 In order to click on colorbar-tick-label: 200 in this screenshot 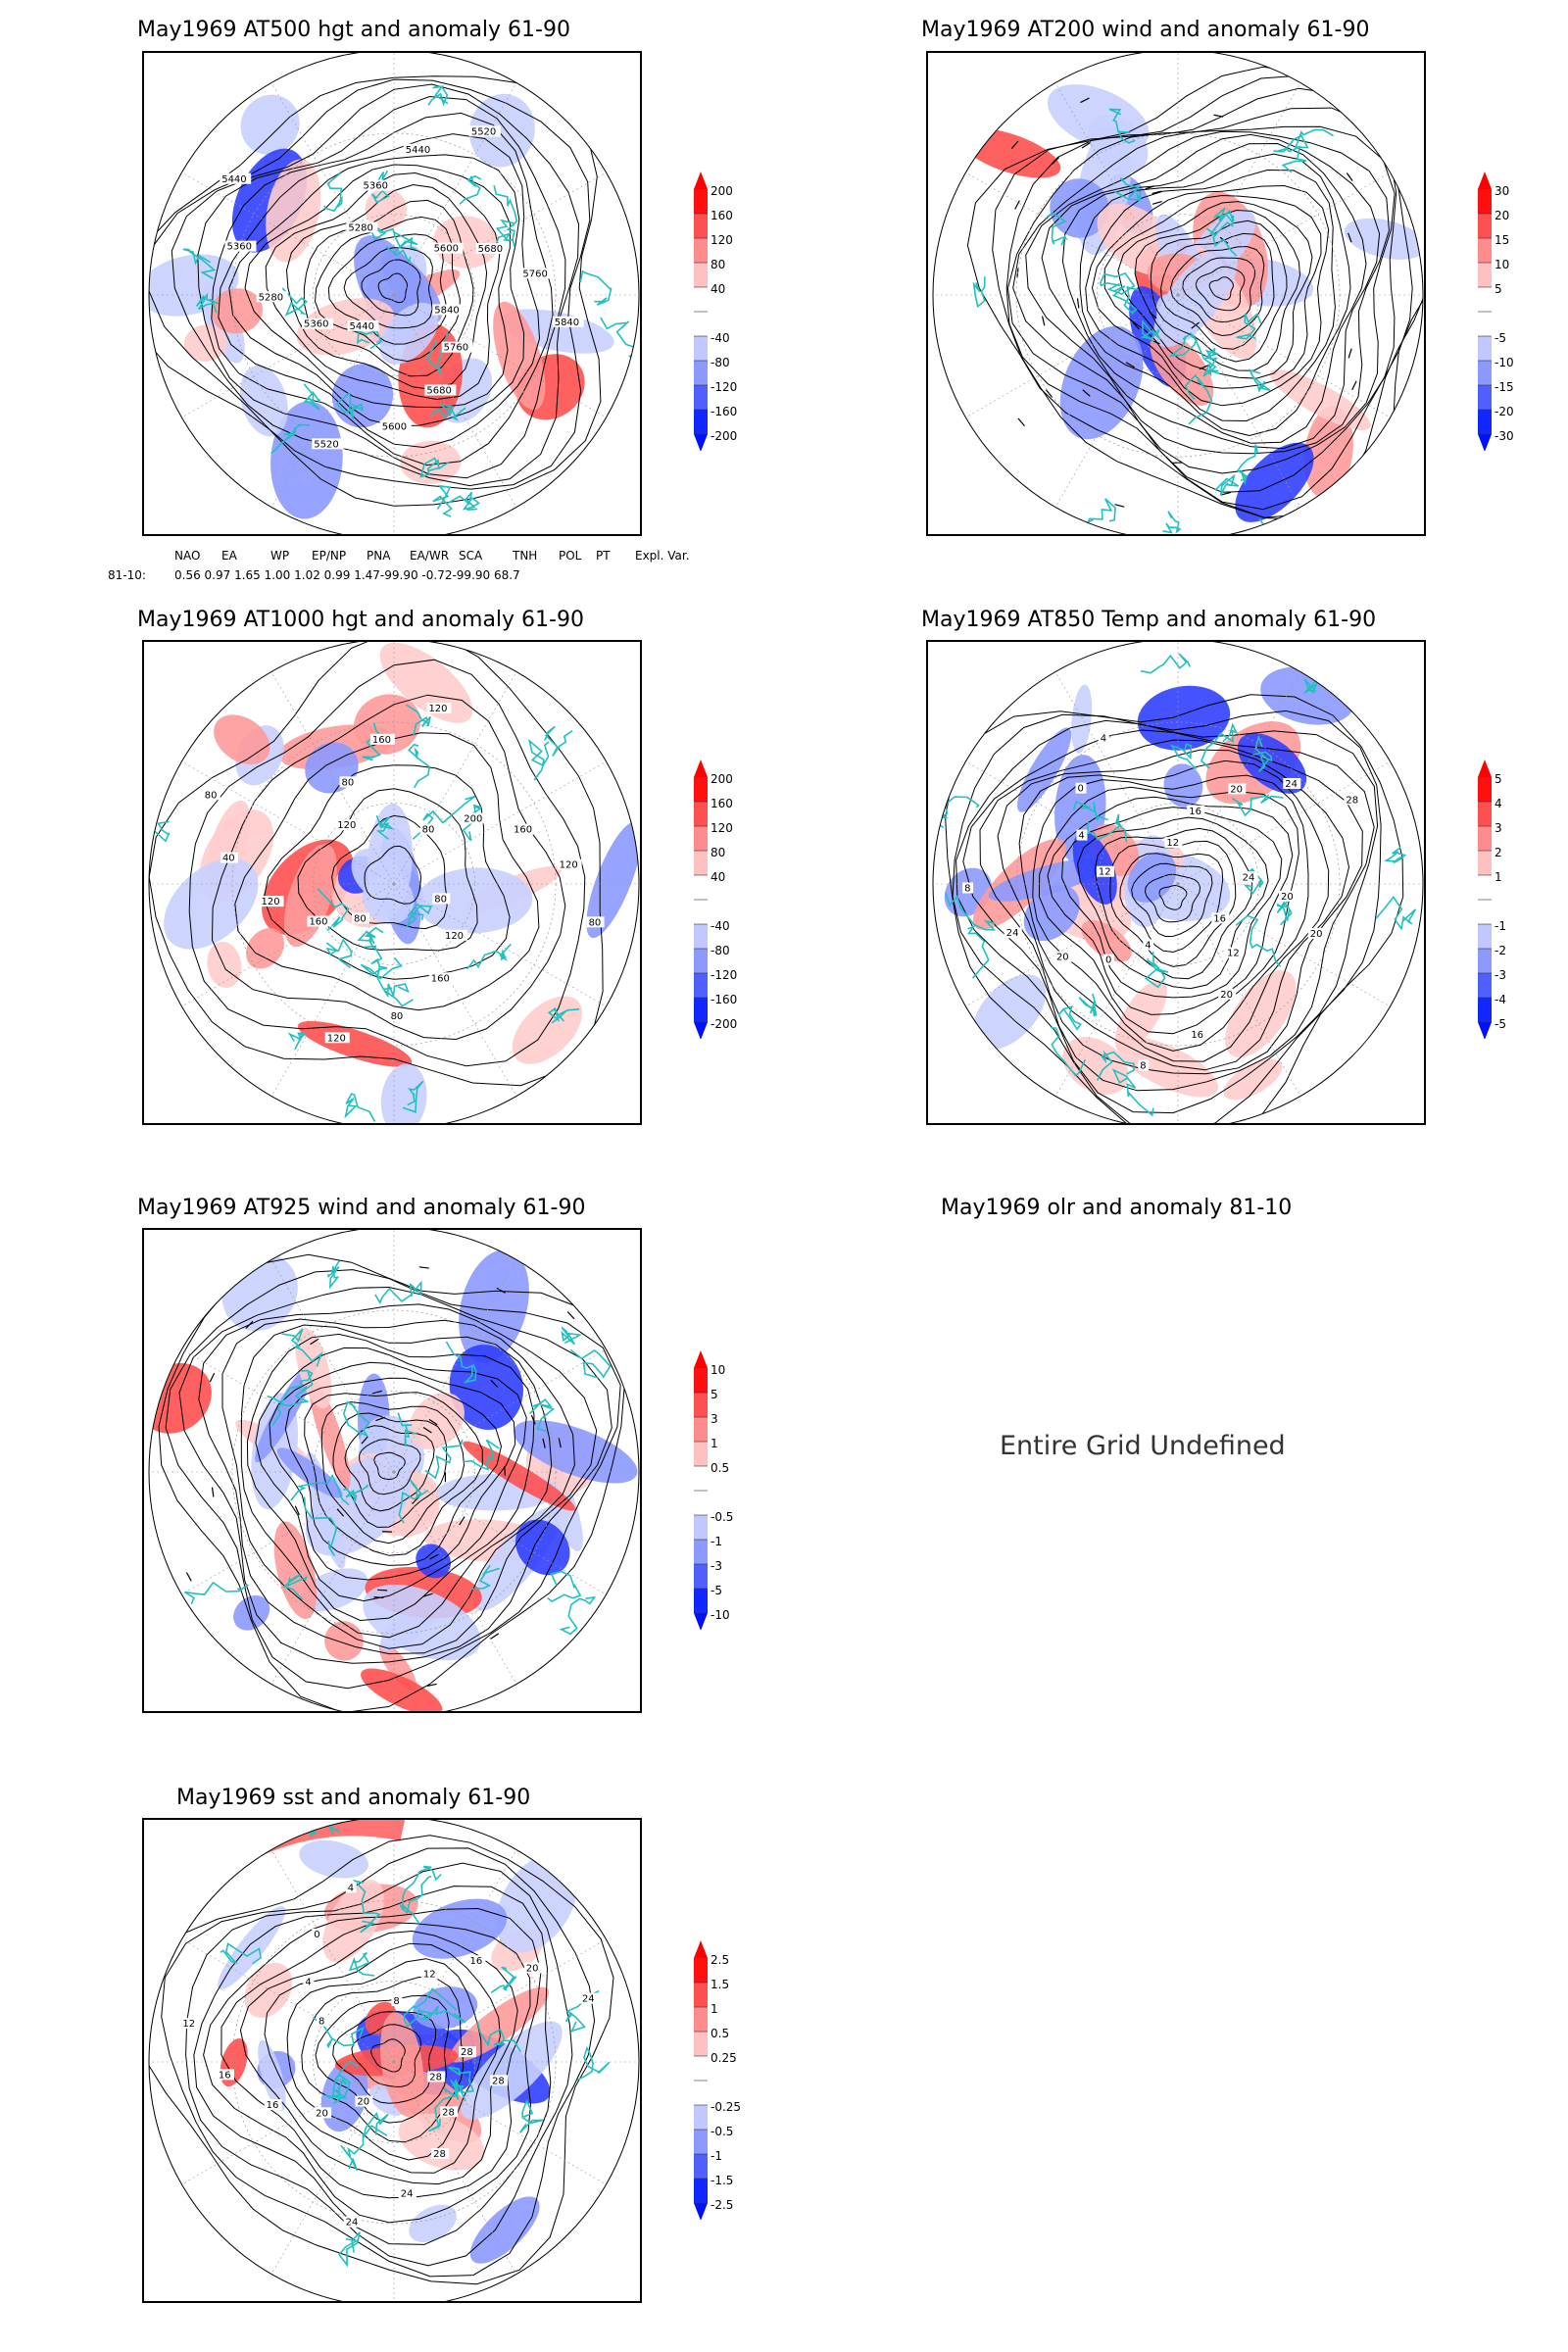, I will do `click(721, 779)`.